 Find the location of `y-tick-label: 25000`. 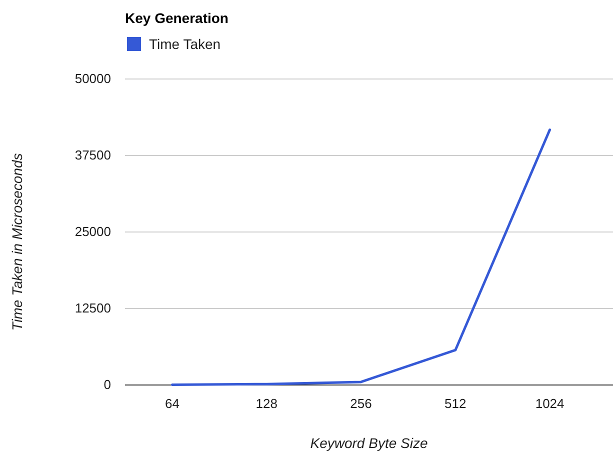

y-tick-label: 25000 is located at coordinates (92, 232).